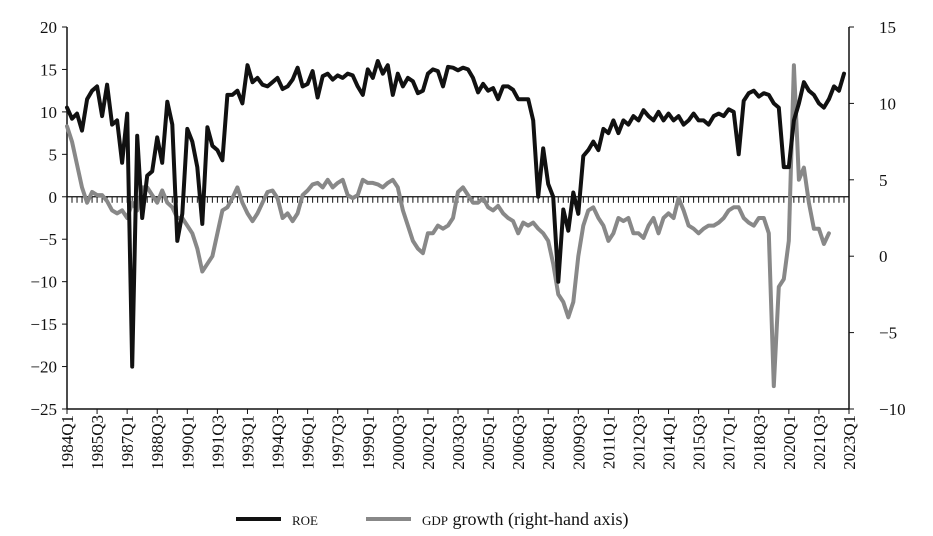  I want to click on legend-label-gdp-rest: growth (right-hand axis), so click(538, 519).